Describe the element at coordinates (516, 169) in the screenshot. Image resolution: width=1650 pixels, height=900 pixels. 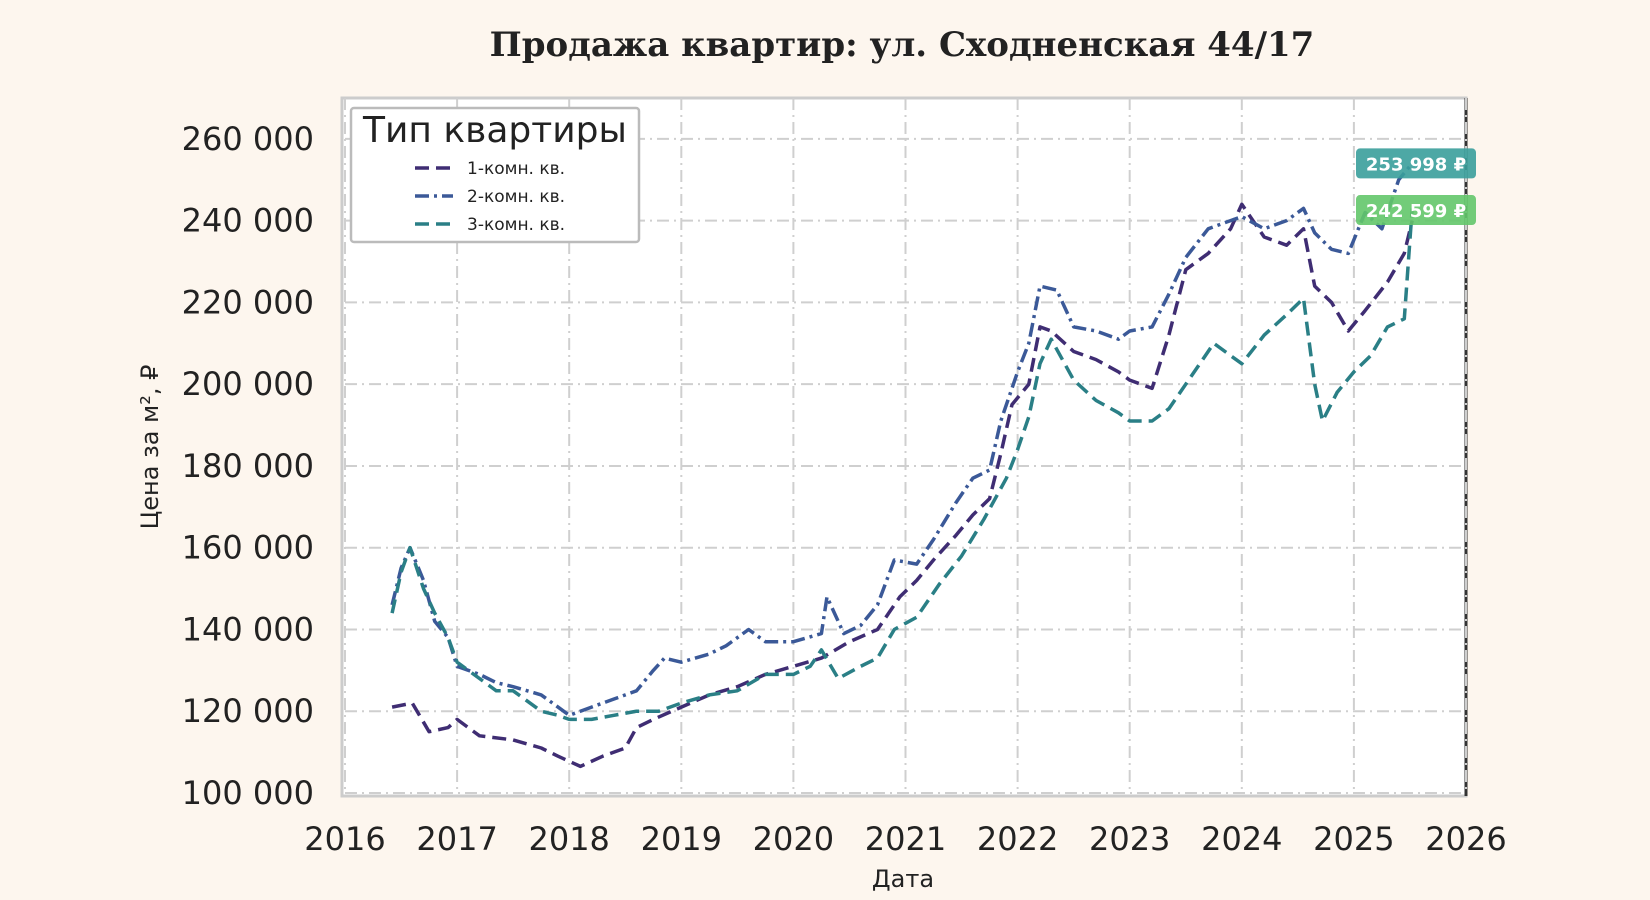
I see `legend-entry-label: 1-комн. кв.` at that location.